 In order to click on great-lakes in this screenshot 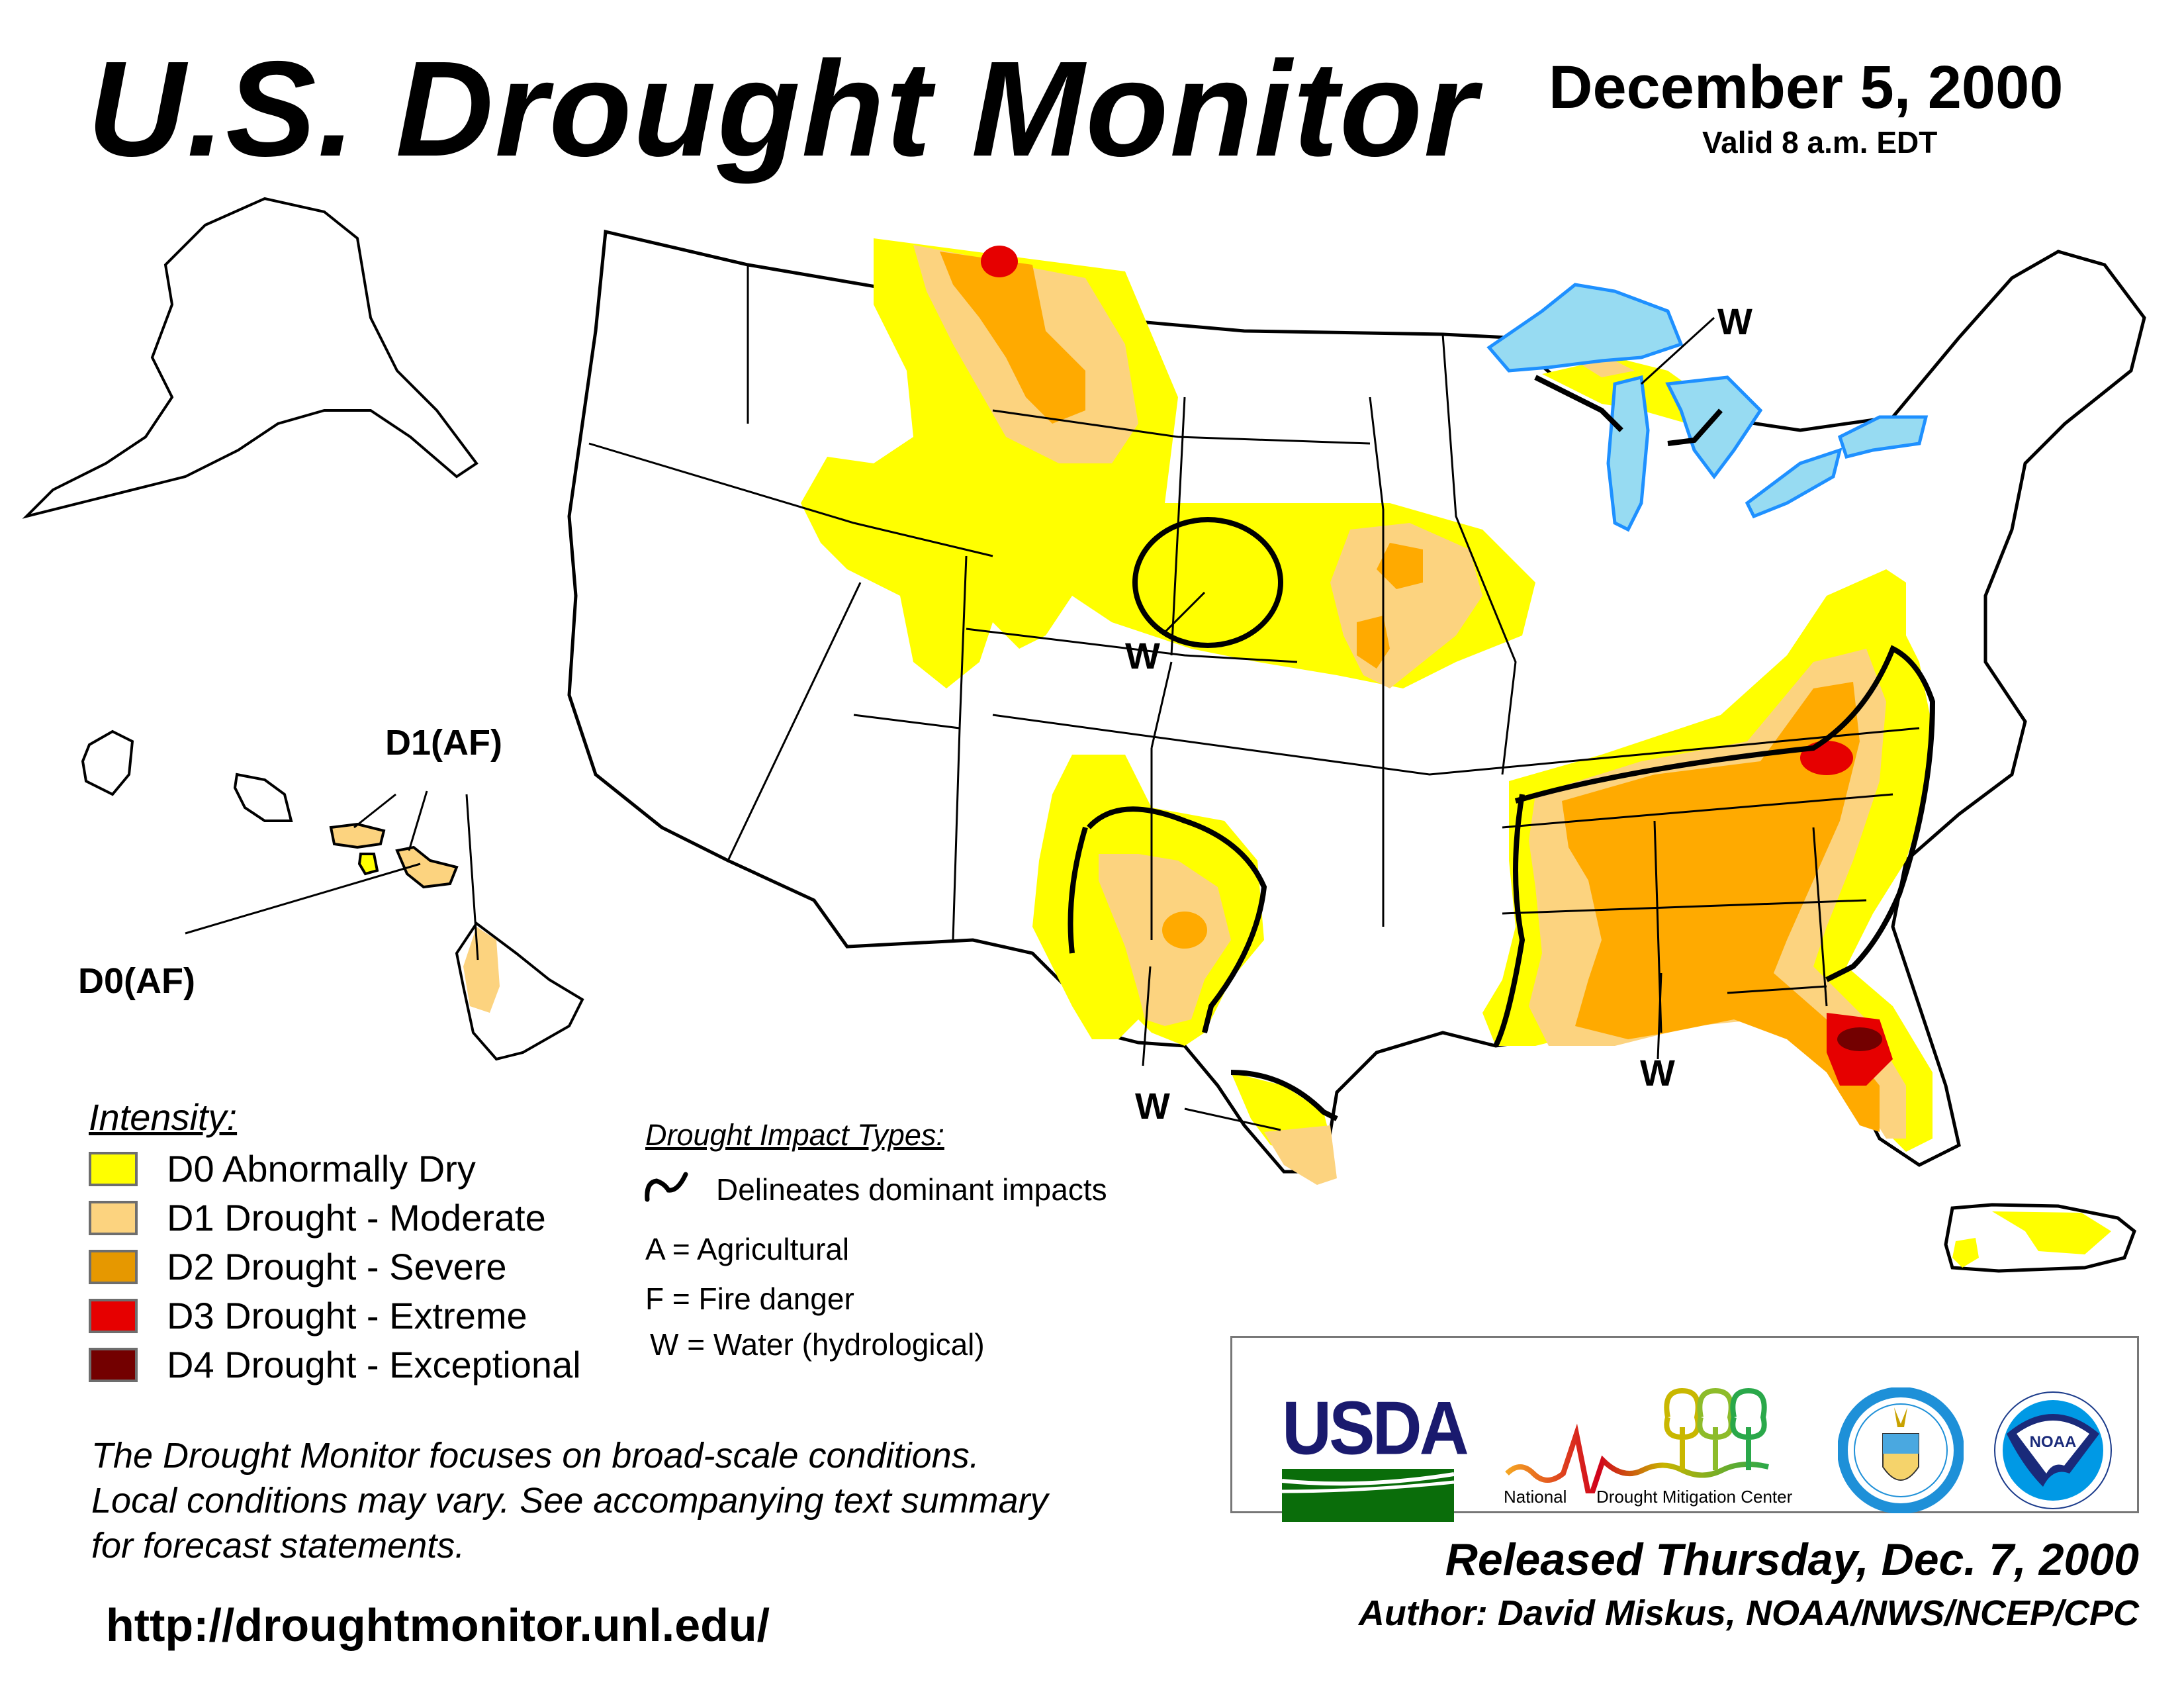, I will do `click(1707, 407)`.